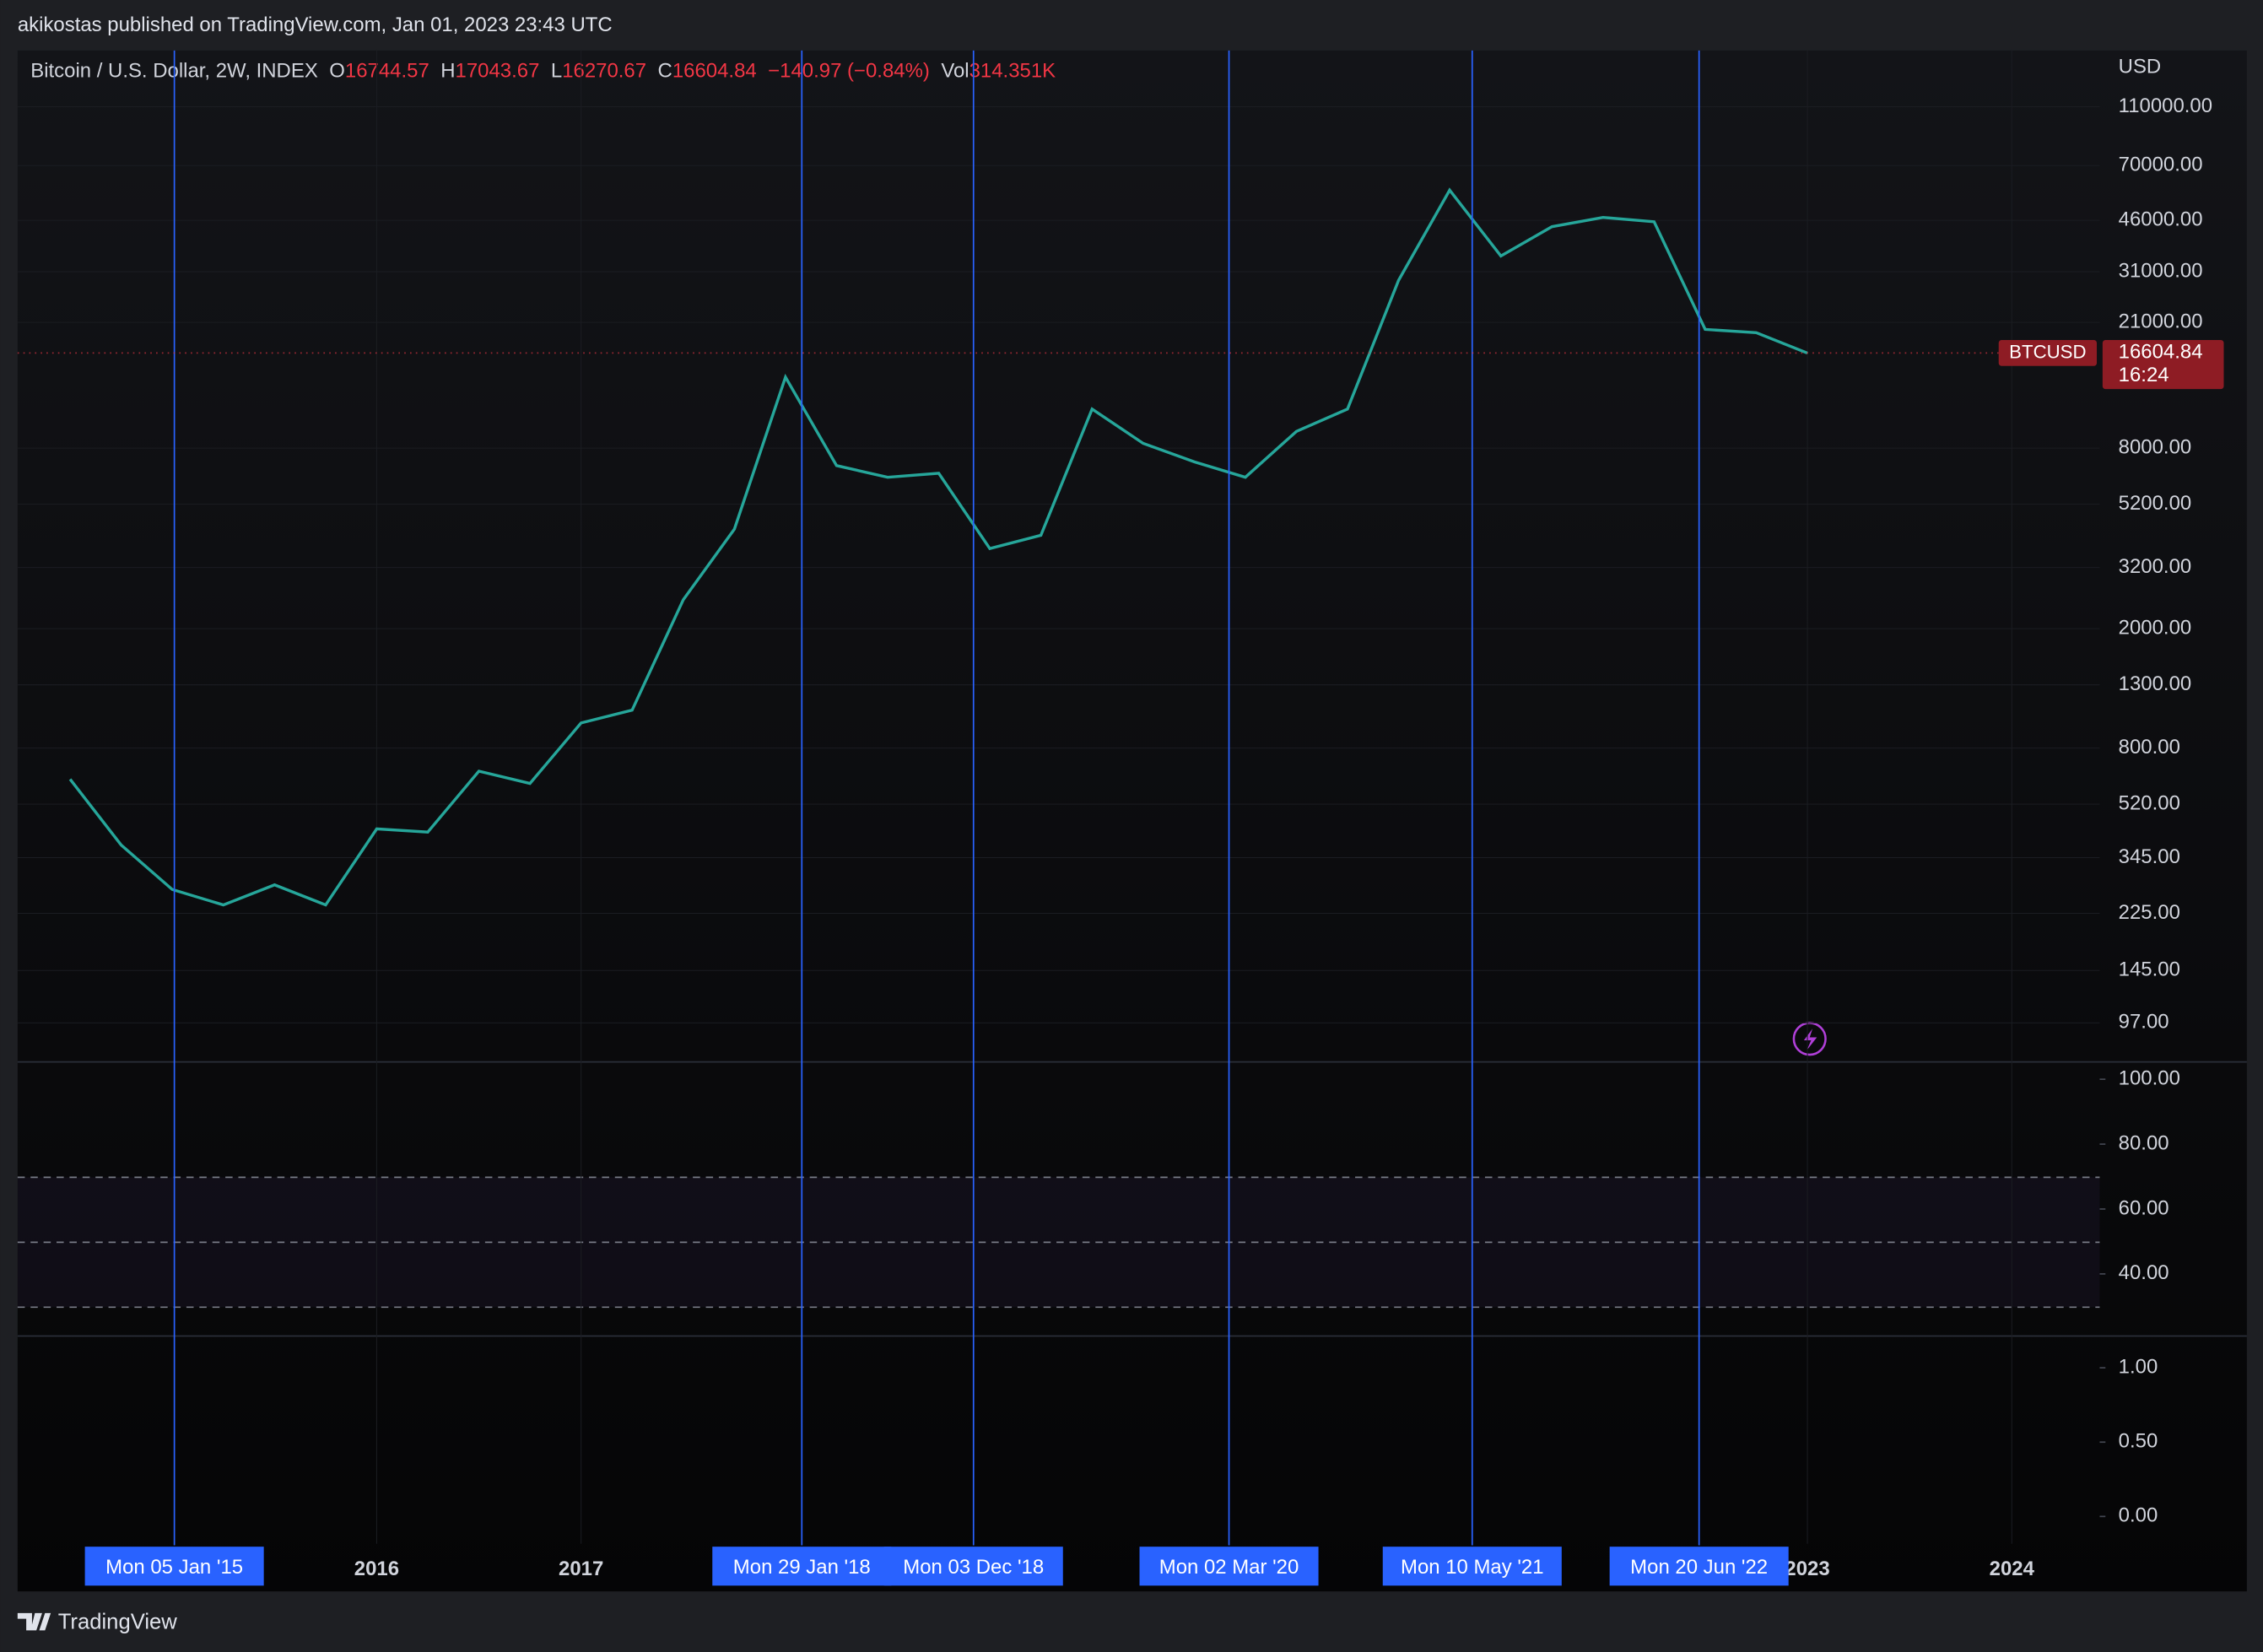 The height and width of the screenshot is (1652, 2263). Describe the element at coordinates (2012, 1569) in the screenshot. I see `x-tick-label: 2024` at that location.